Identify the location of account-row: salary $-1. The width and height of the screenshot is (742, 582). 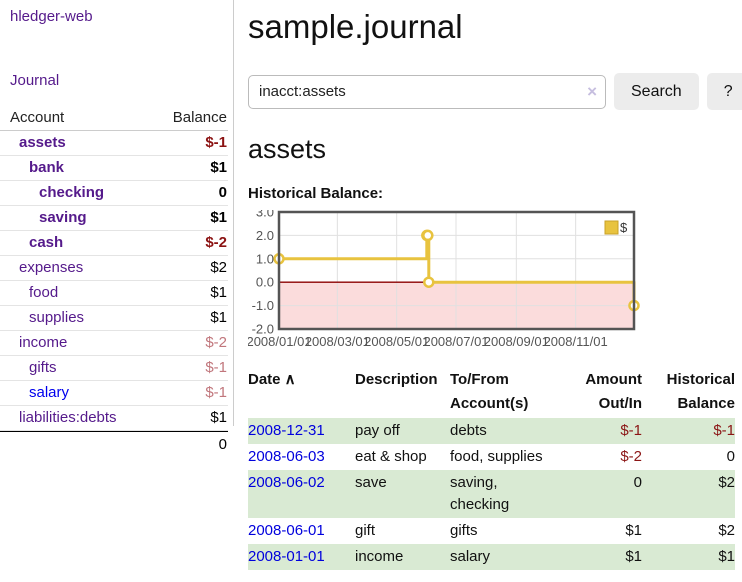
(114, 393).